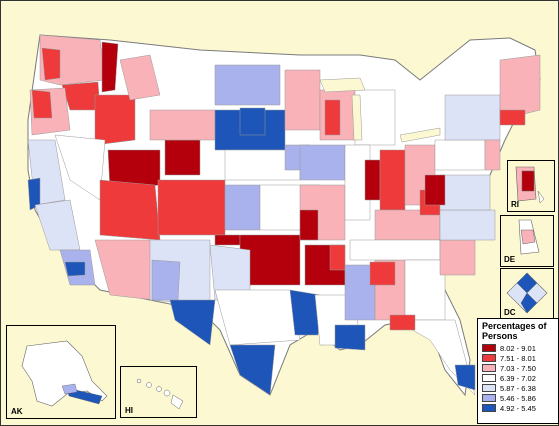  Describe the element at coordinates (302, 100) in the screenshot. I see `region-mn` at that location.